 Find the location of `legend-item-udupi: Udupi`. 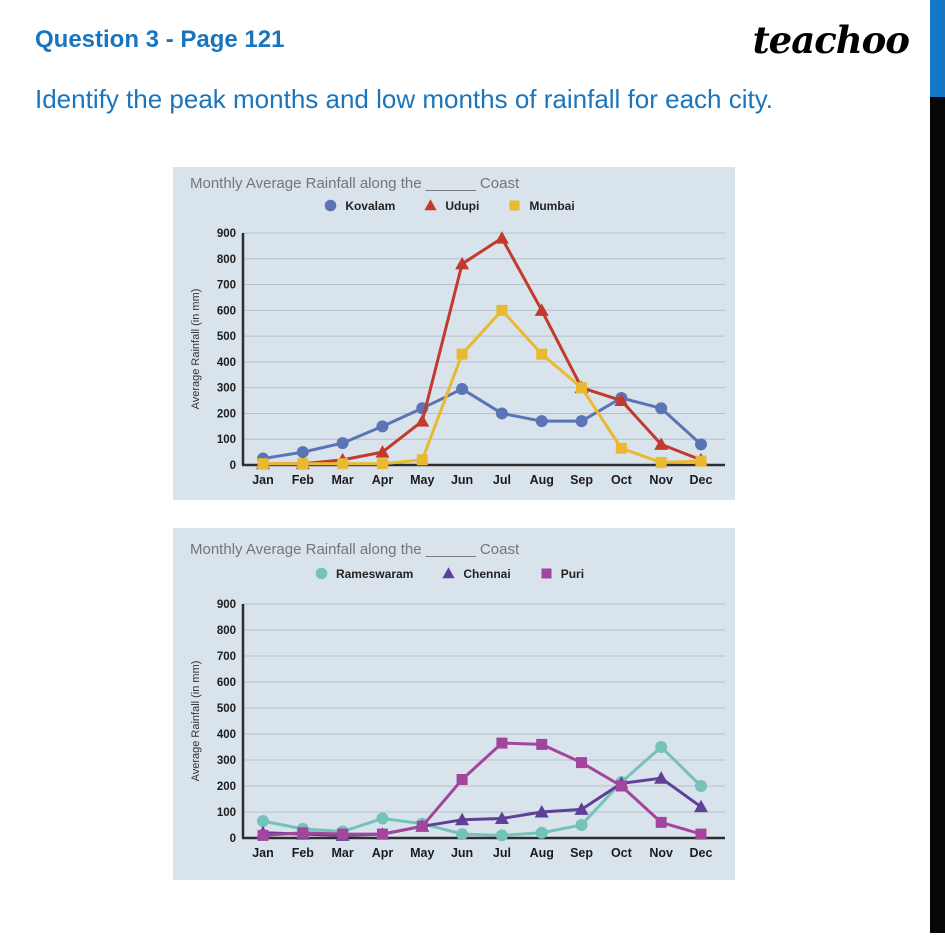

legend-item-udupi: Udupi is located at coordinates (451, 205).